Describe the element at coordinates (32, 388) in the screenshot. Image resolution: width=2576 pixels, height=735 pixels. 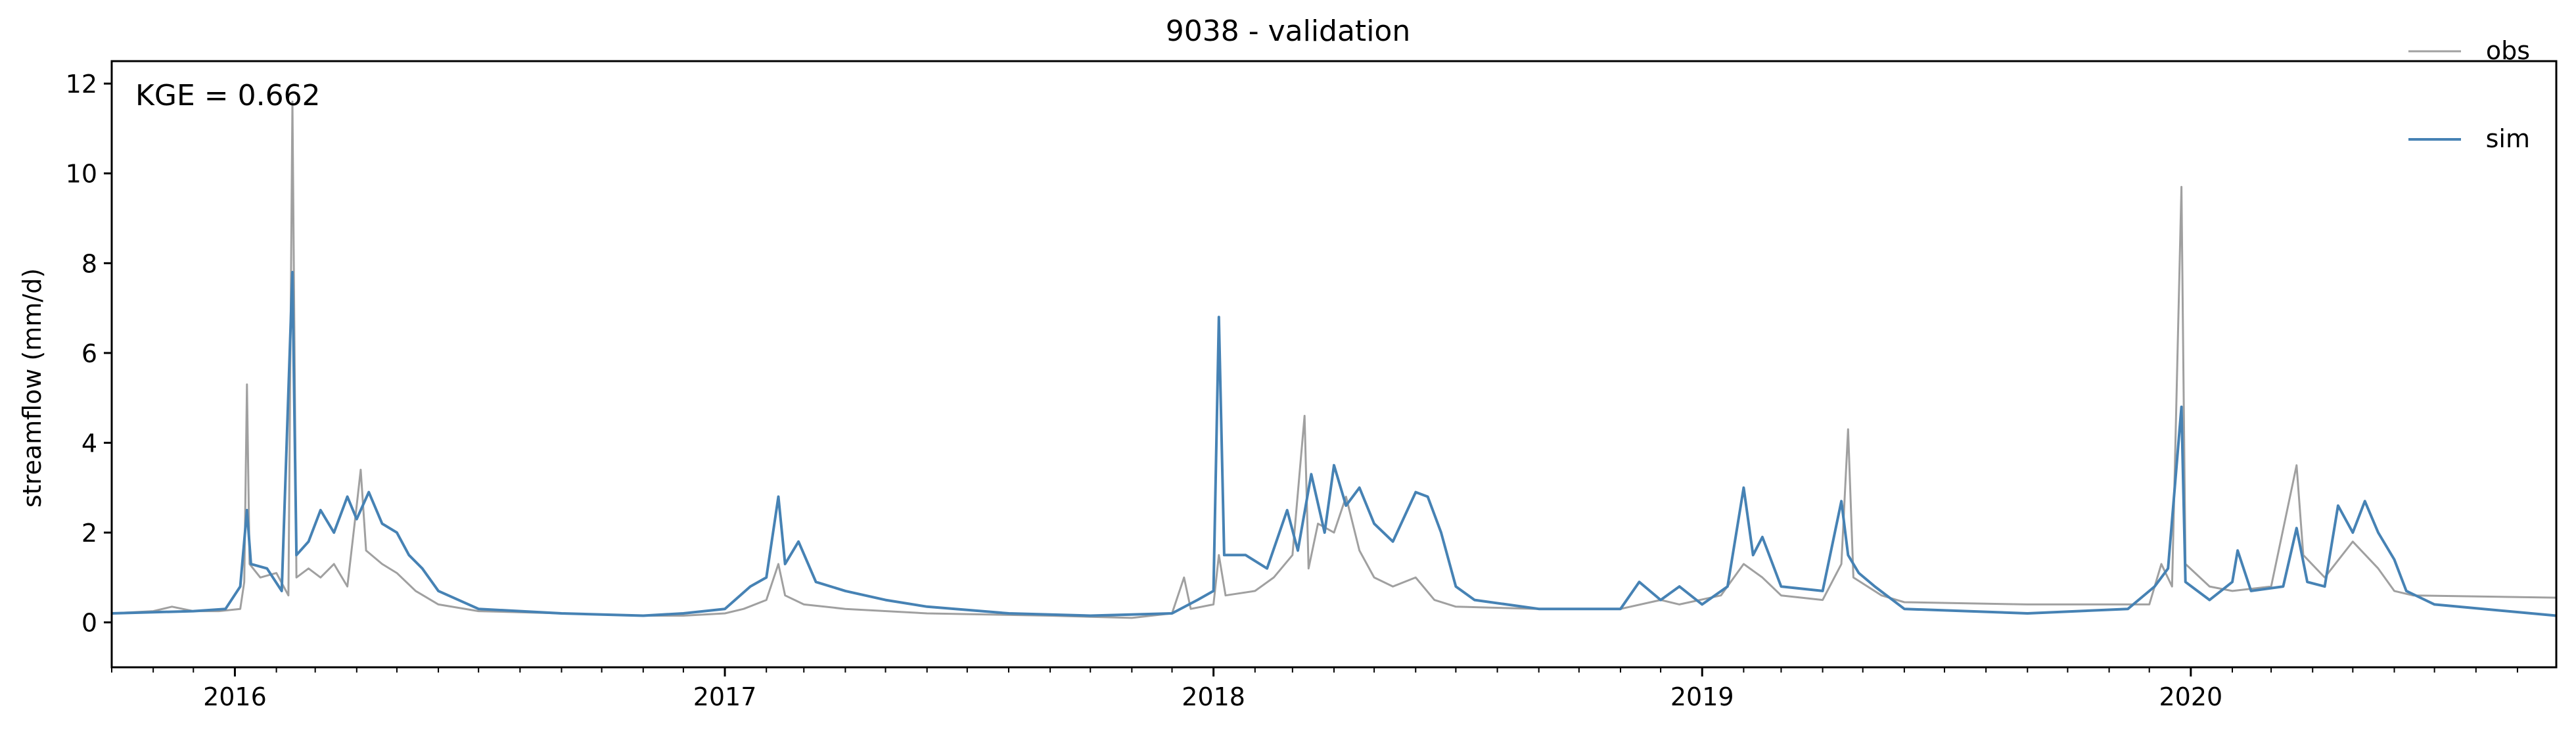
I see `y-axis-label: streamflow (mm/d)` at that location.